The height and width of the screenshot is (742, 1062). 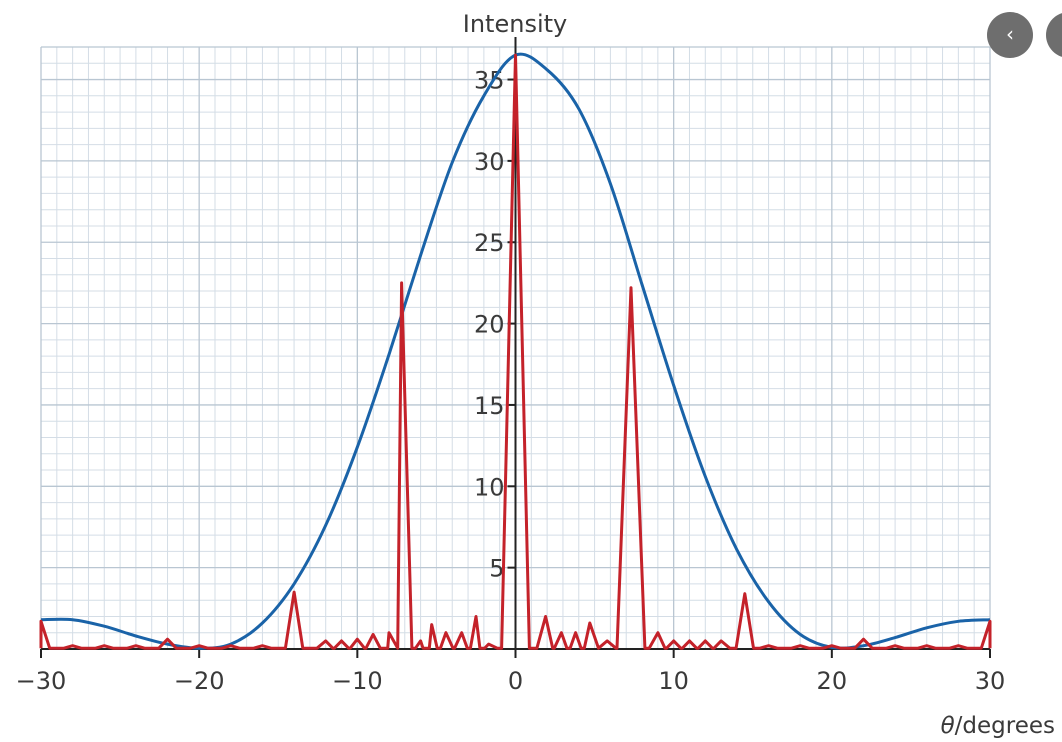 I want to click on y-tick-label: 20, so click(x=489, y=325).